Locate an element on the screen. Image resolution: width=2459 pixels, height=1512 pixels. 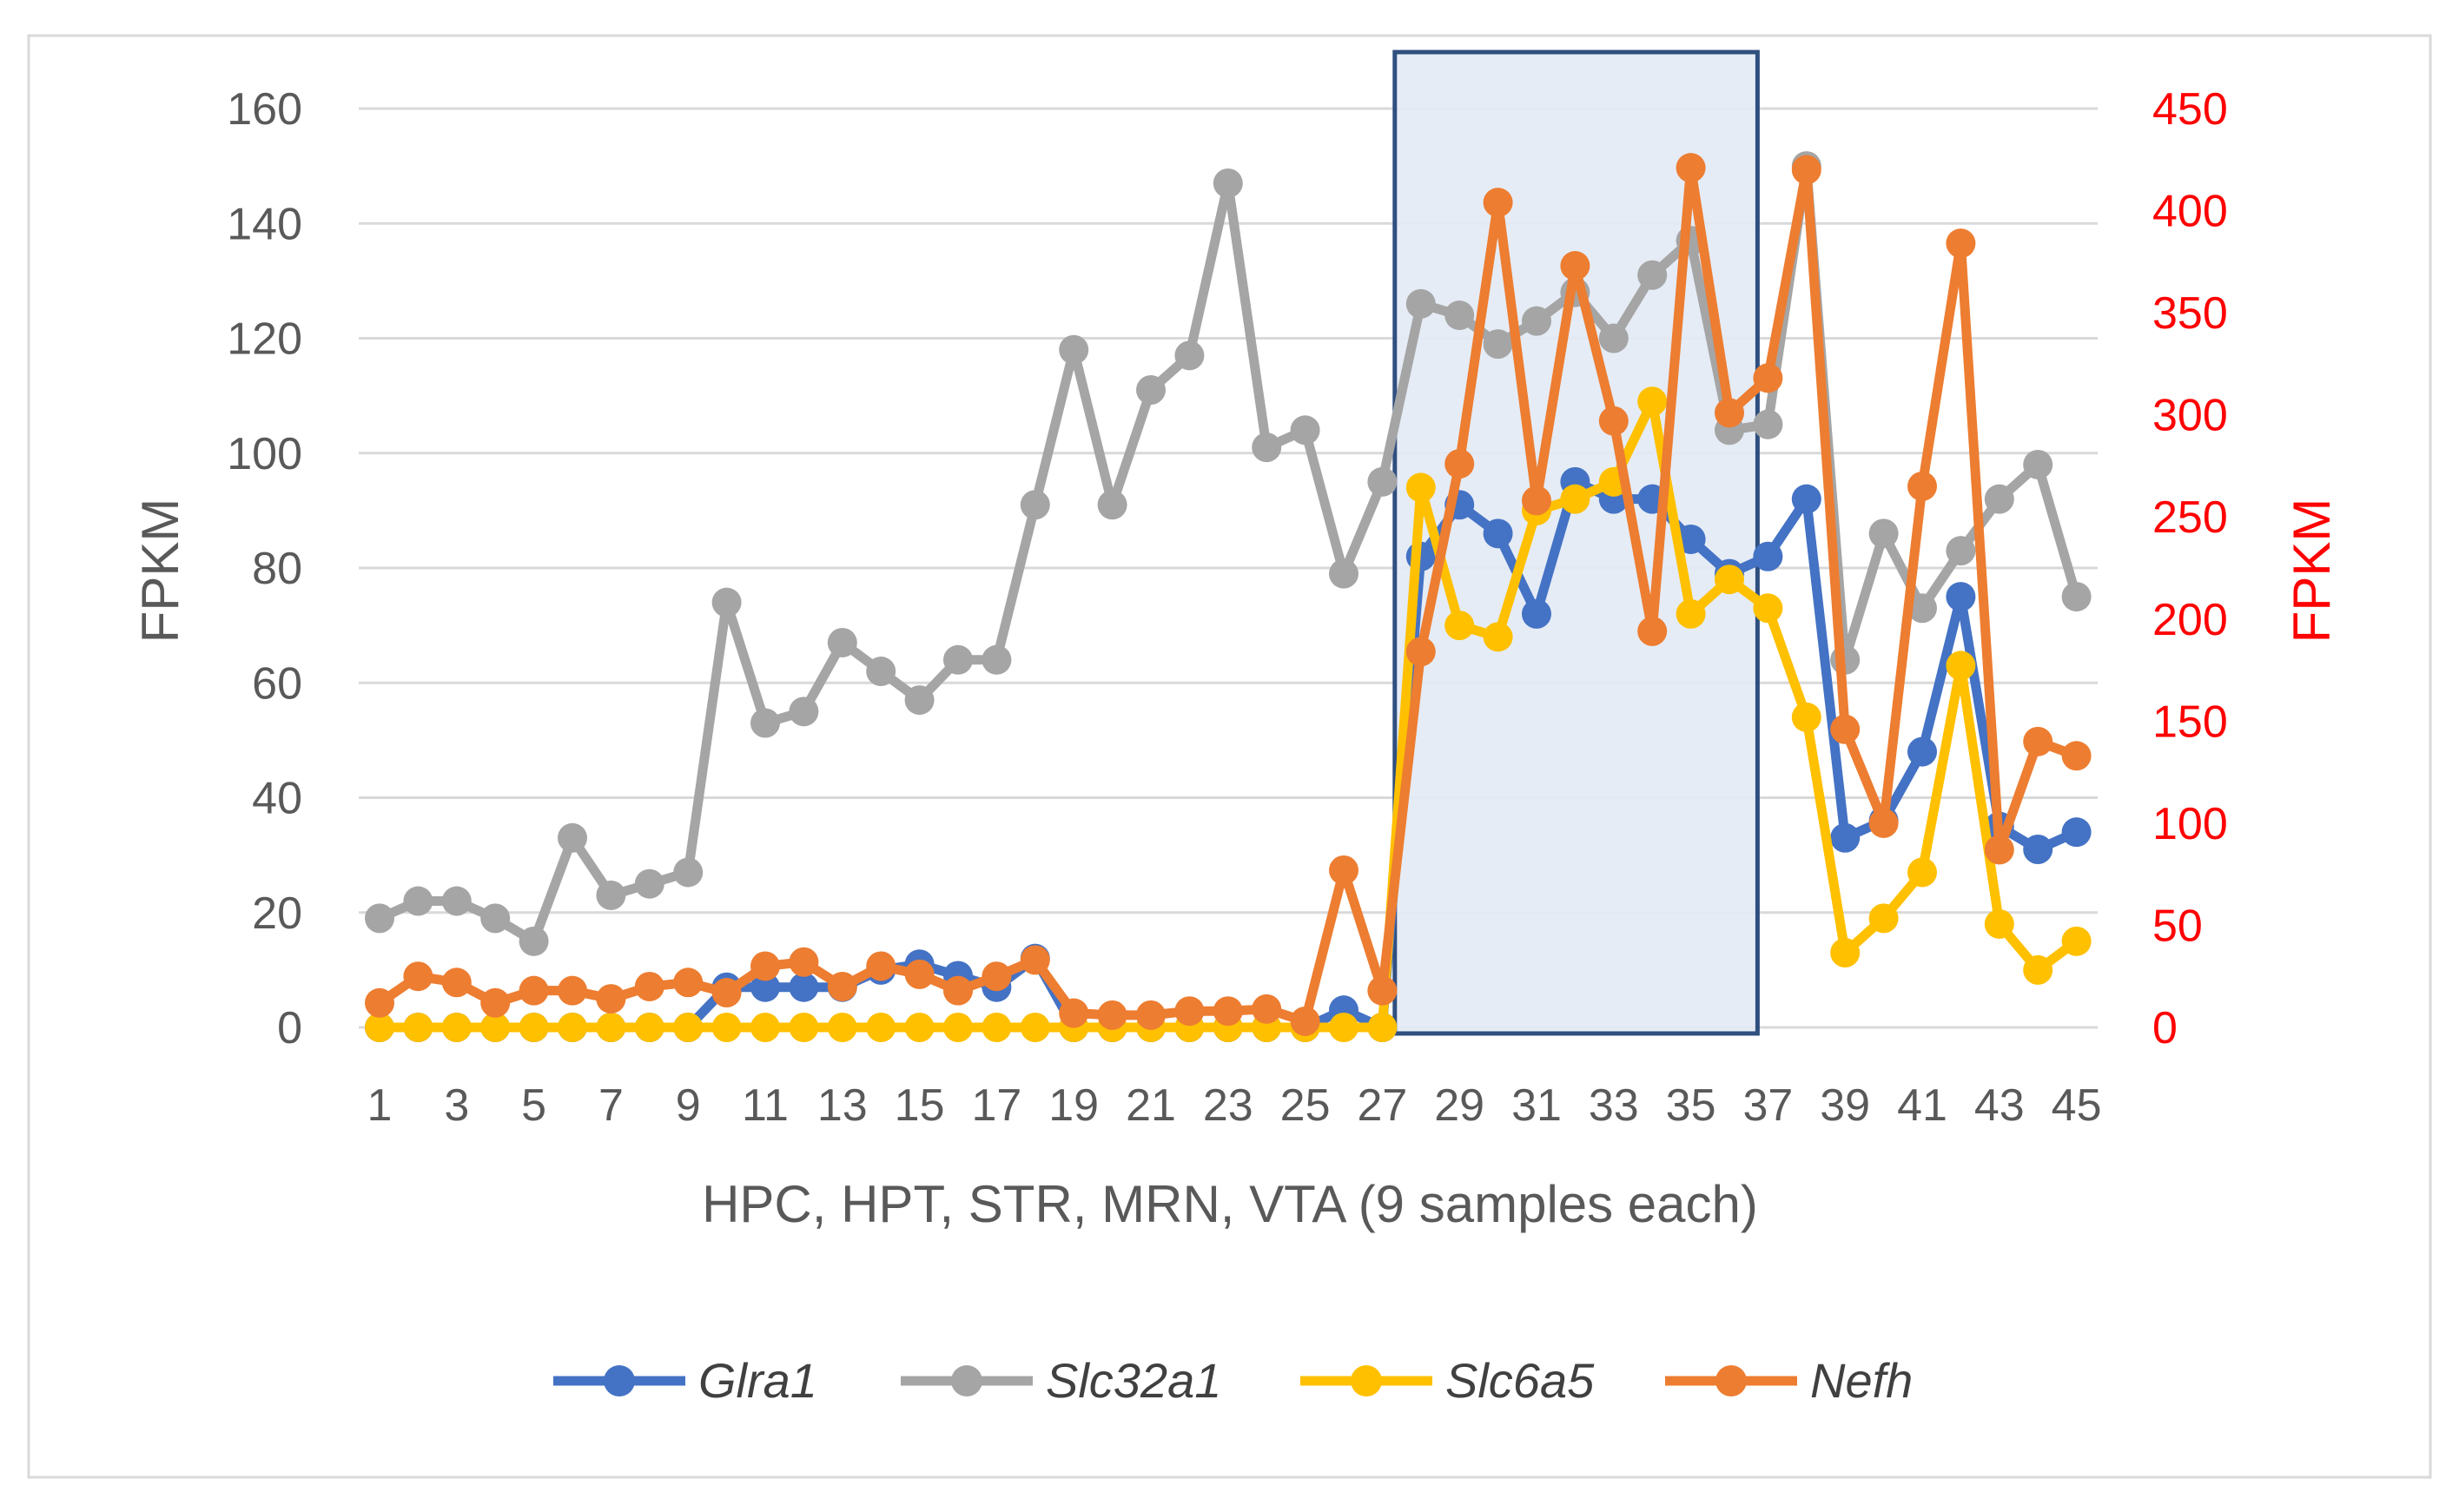
x-tick-label: 37 is located at coordinates (1767, 1105).